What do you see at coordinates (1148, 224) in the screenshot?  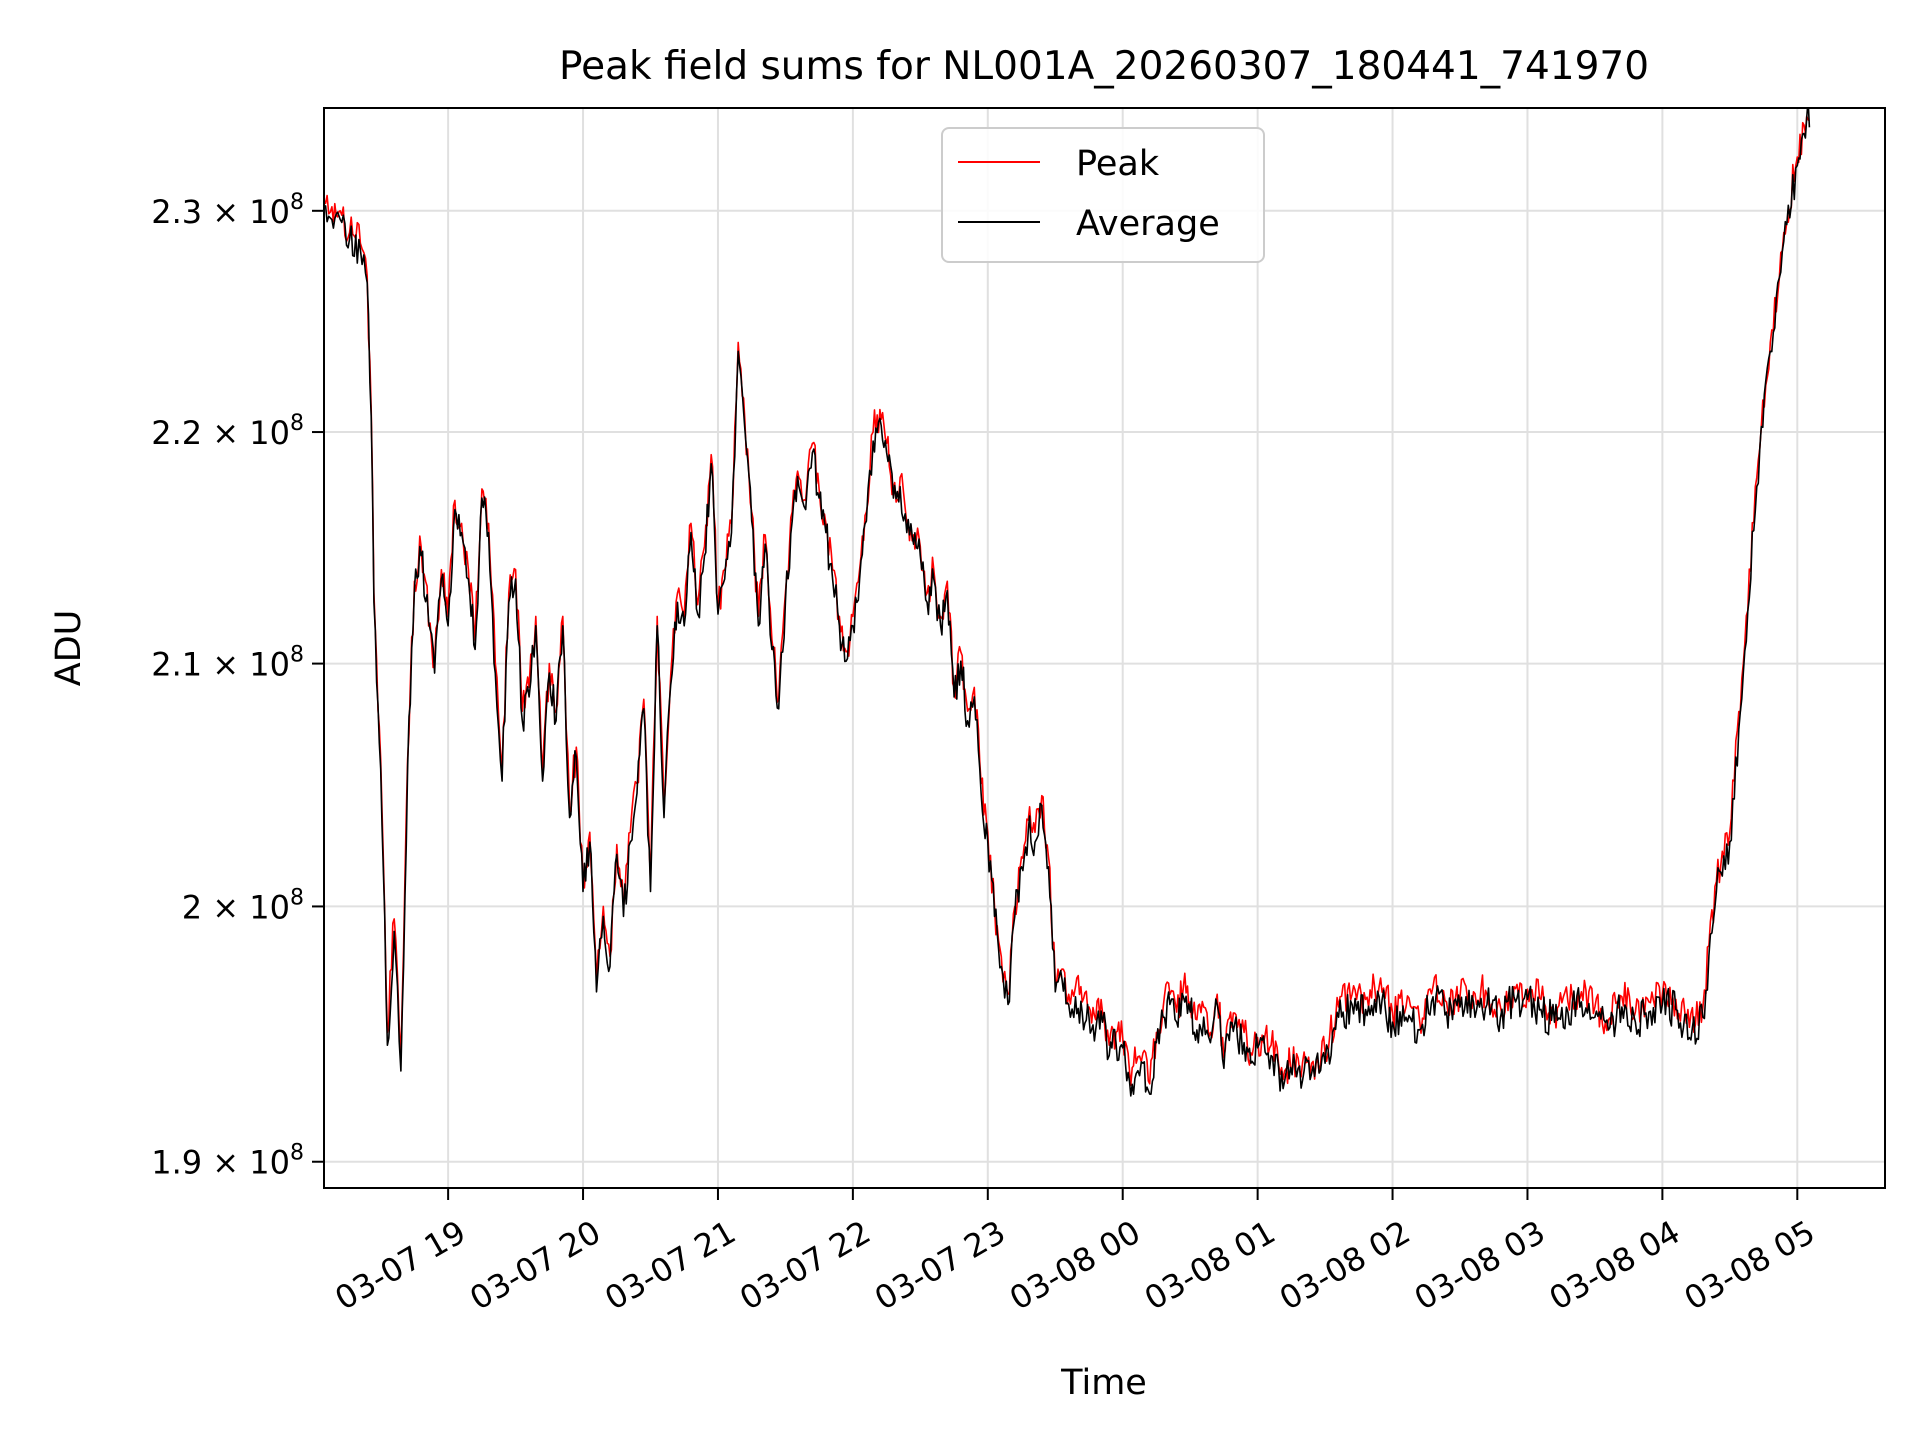 I see `legend-label-average: Average` at bounding box center [1148, 224].